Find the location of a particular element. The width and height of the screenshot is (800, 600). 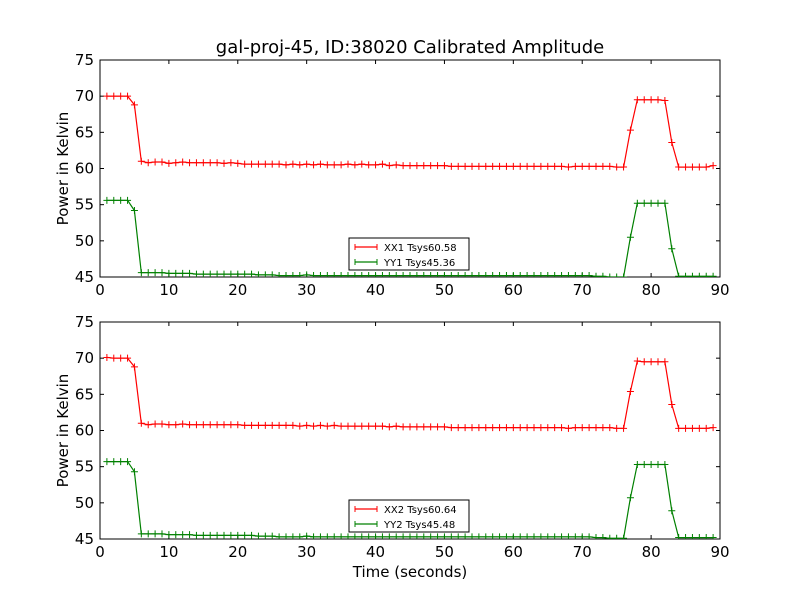

legend-label: XX2 Tsys60.64 is located at coordinates (420, 510).